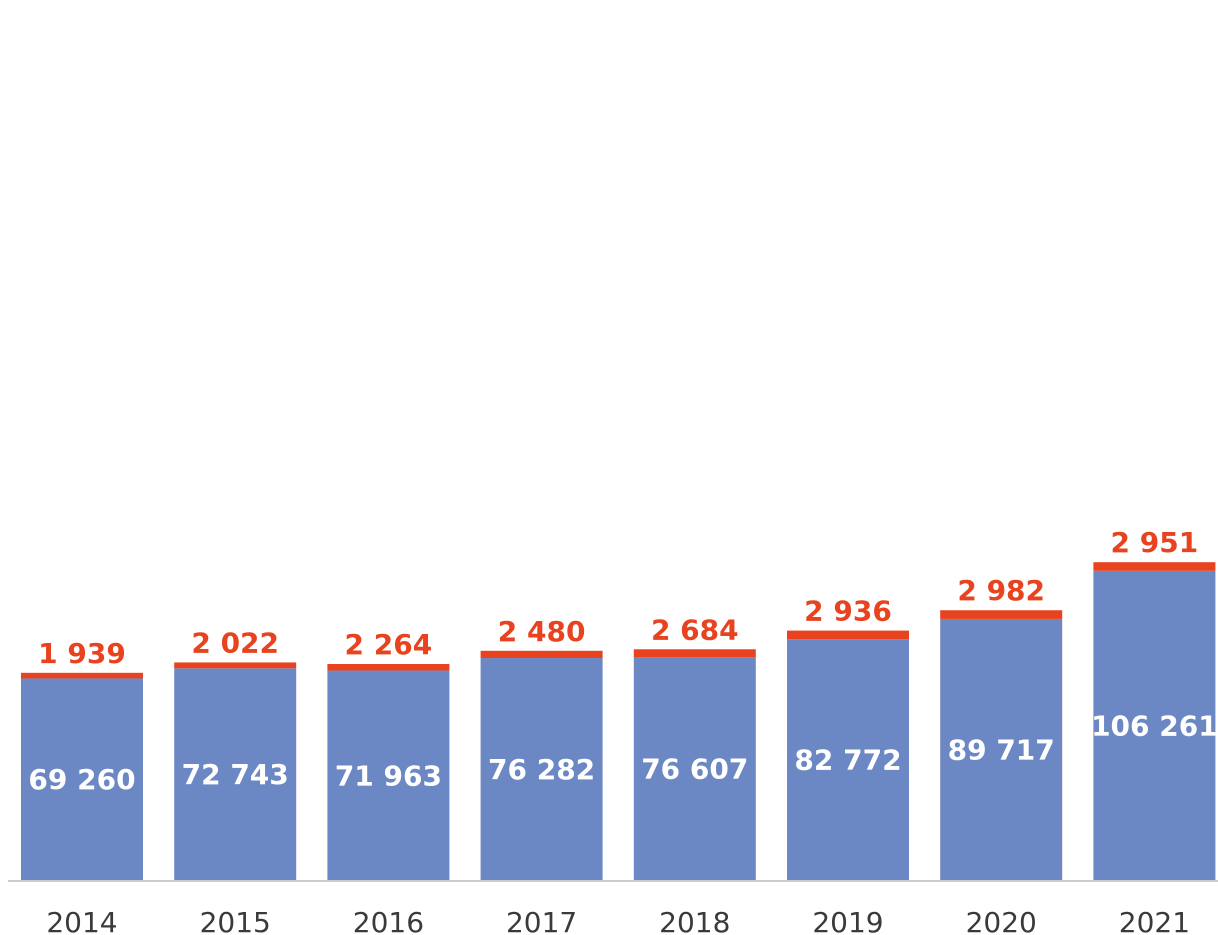 The image size is (1218, 935). I want to click on bar-base-label-2017: 76 282, so click(541, 769).